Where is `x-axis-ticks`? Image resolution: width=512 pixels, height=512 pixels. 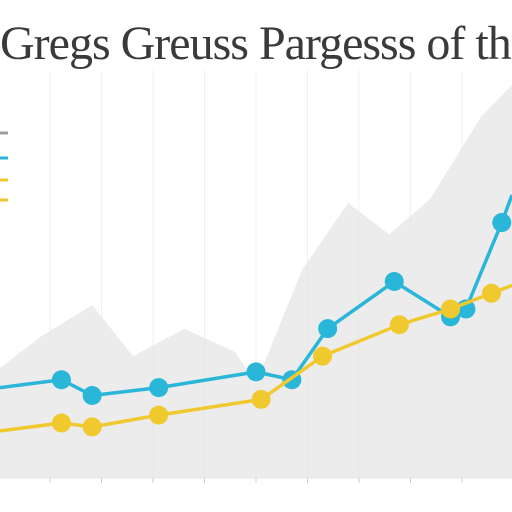 x-axis-ticks is located at coordinates (256, 480).